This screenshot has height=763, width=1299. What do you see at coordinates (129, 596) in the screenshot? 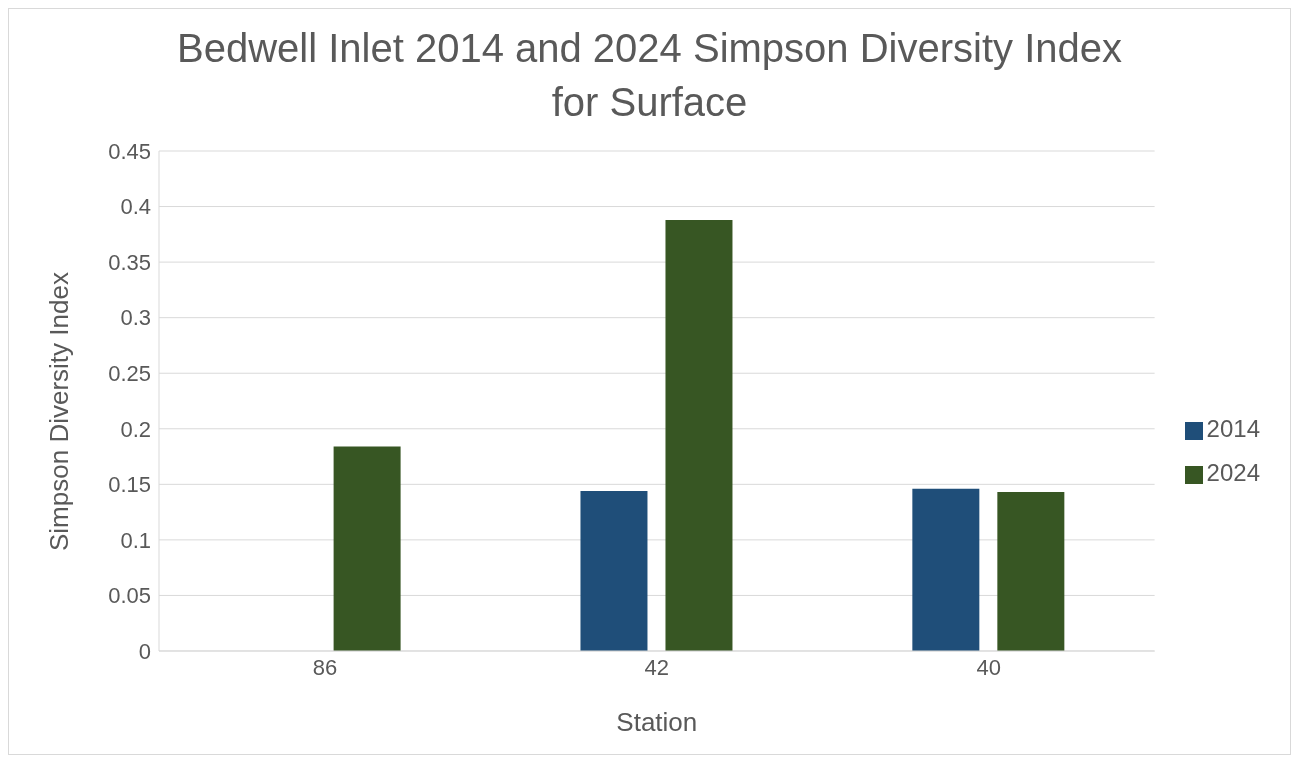
I see `y-tick-label: 0.05` at bounding box center [129, 596].